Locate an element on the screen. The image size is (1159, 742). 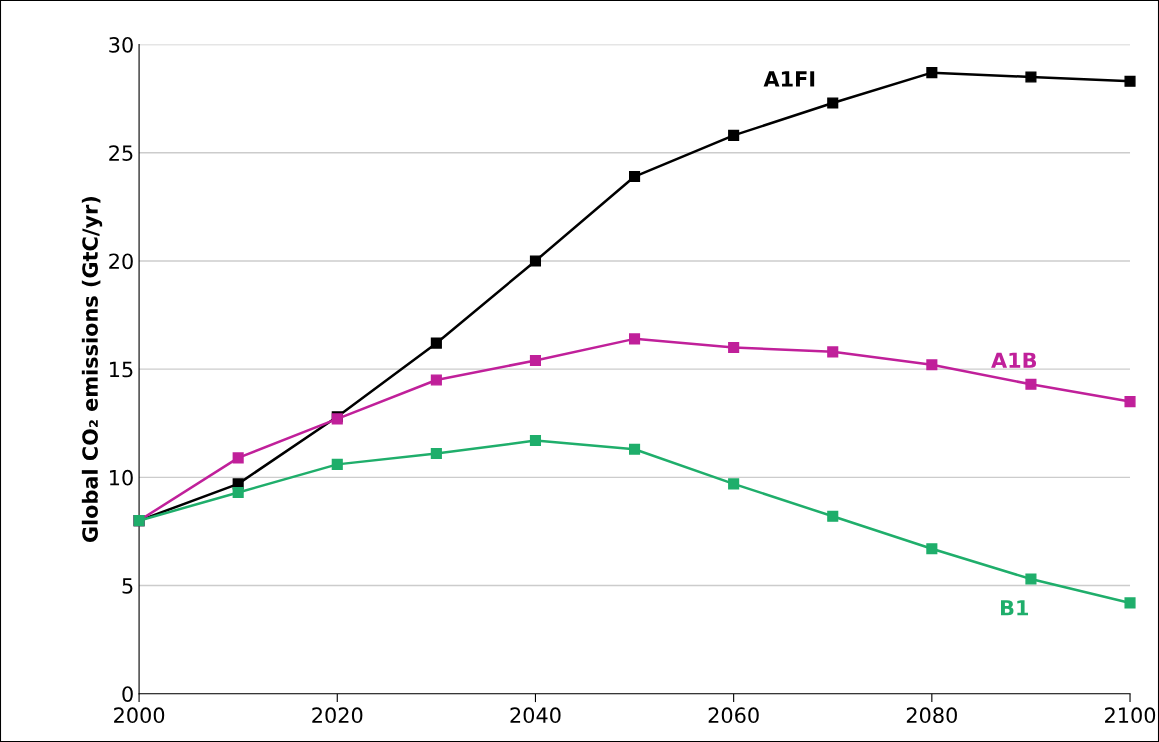
x-tick-label: 2040 is located at coordinates (535, 715).